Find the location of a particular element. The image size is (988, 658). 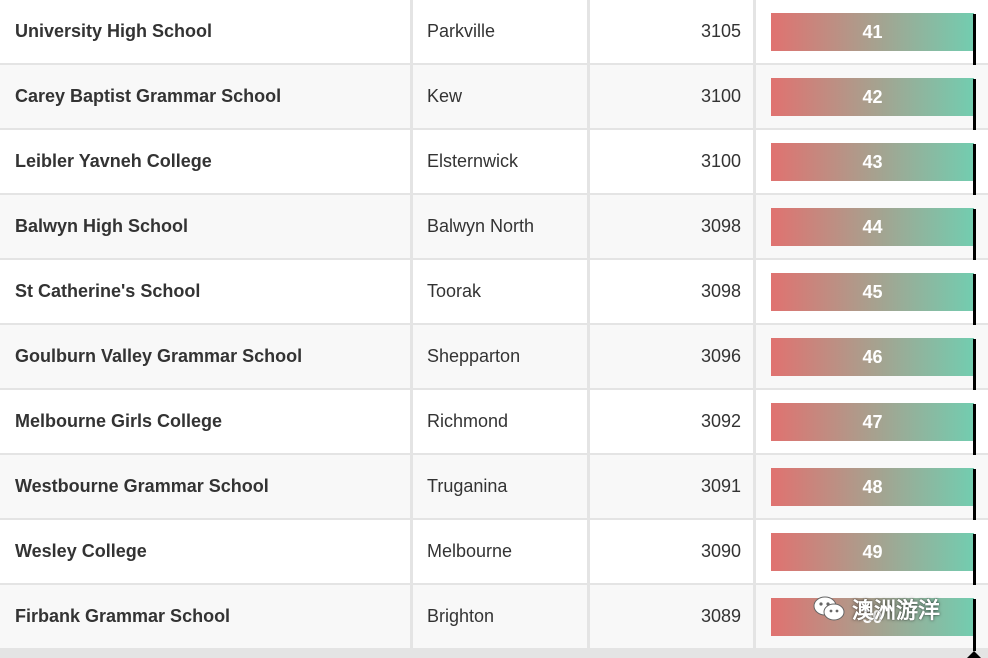

rank-bar: 41 is located at coordinates (876, 43).